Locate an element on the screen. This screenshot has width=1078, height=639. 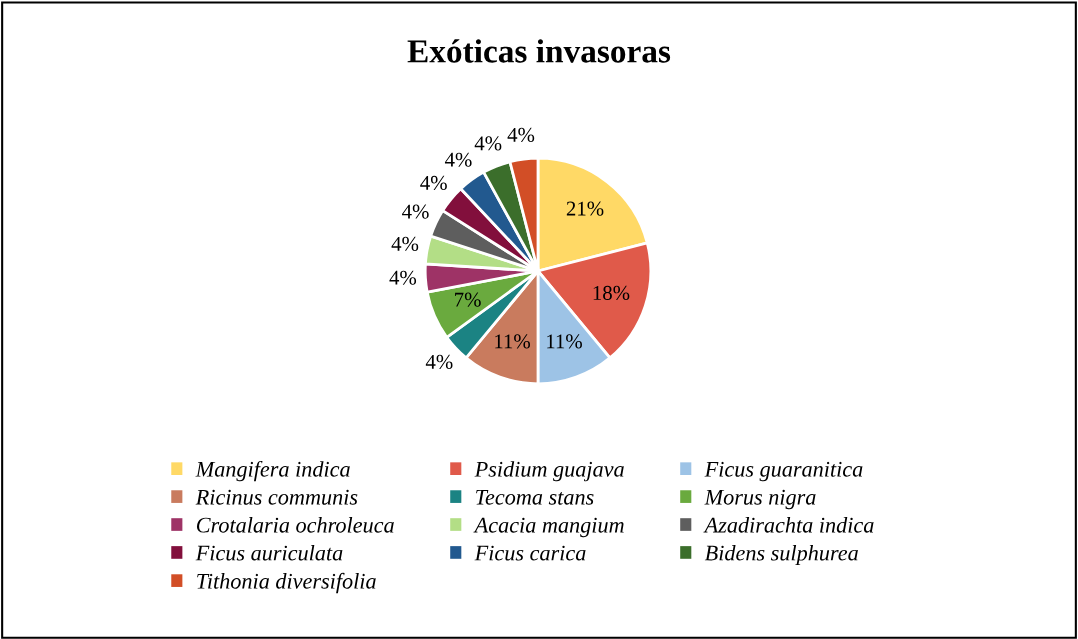
legend-label: Bidens sulphurea is located at coordinates (781, 555).